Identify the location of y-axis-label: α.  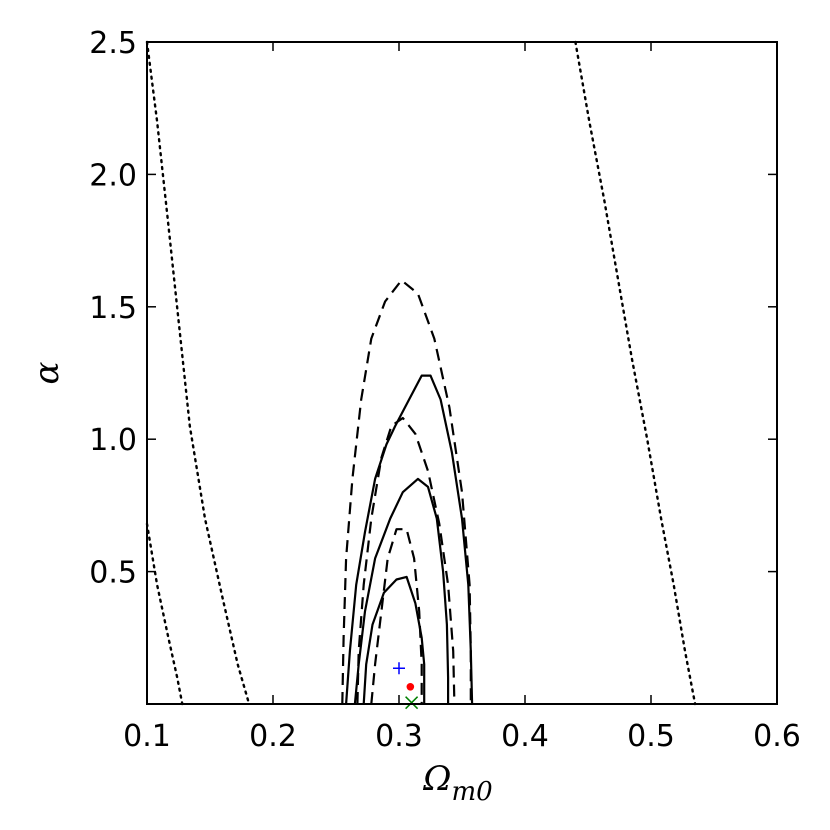
(47, 372).